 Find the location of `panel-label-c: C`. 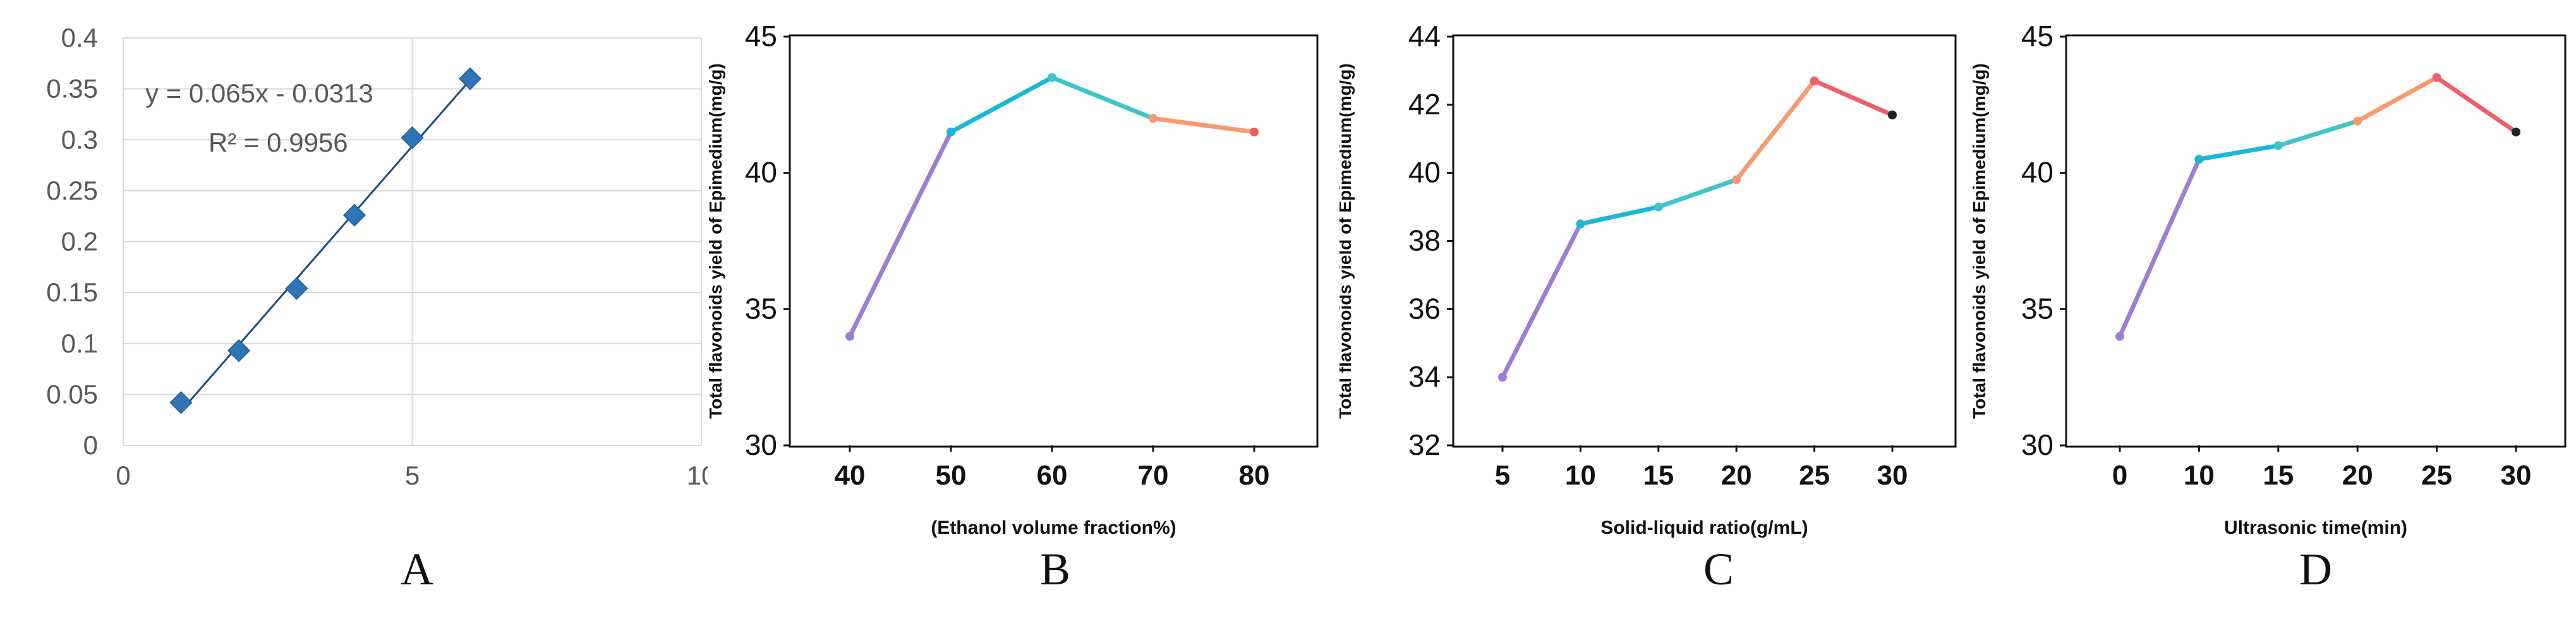

panel-label-c: C is located at coordinates (1718, 569).